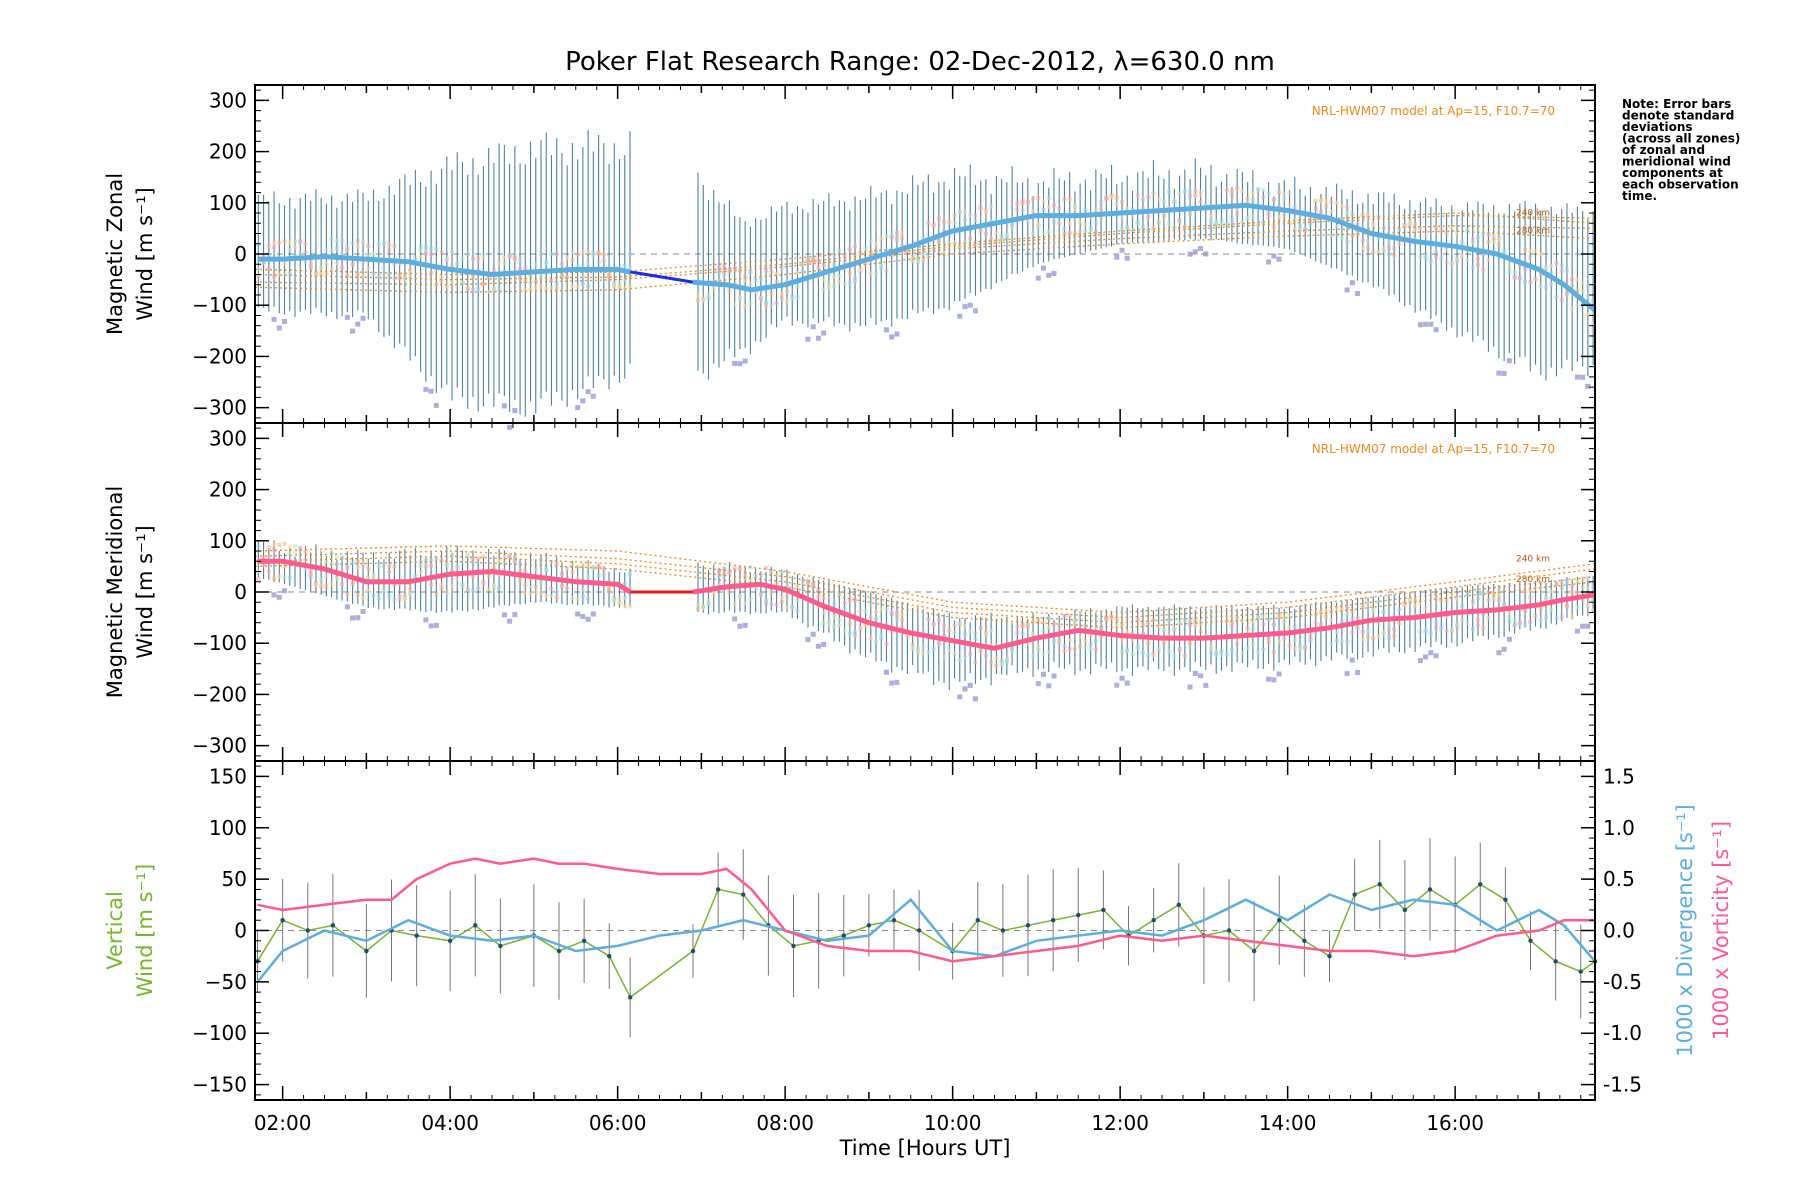  I want to click on note-line: deviations, so click(1657, 127).